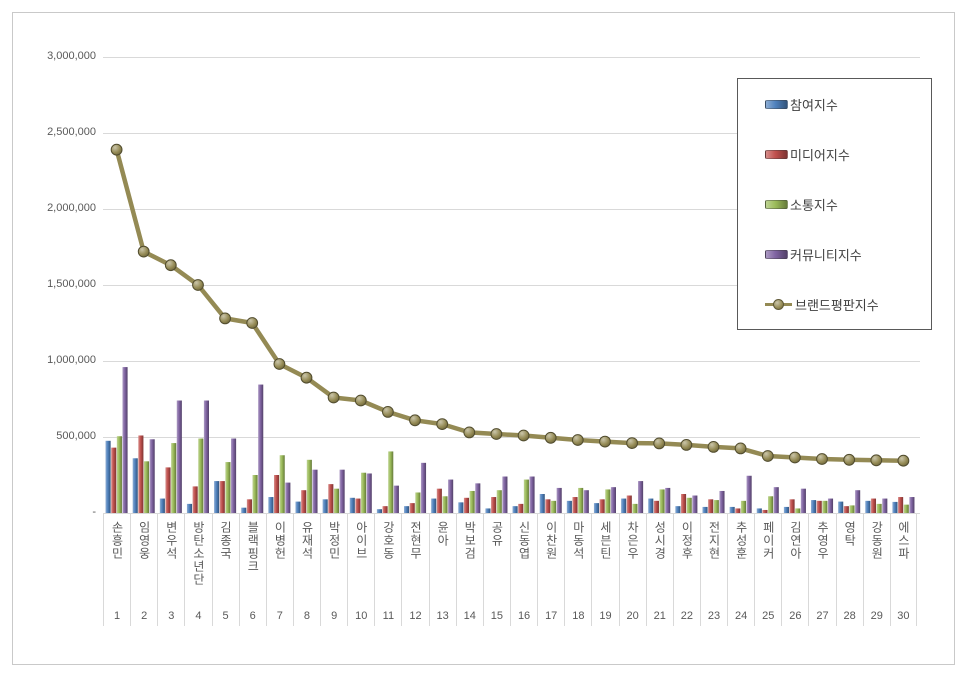 The height and width of the screenshot is (677, 966). Describe the element at coordinates (361, 616) in the screenshot. I see `category-rank: 10` at that location.